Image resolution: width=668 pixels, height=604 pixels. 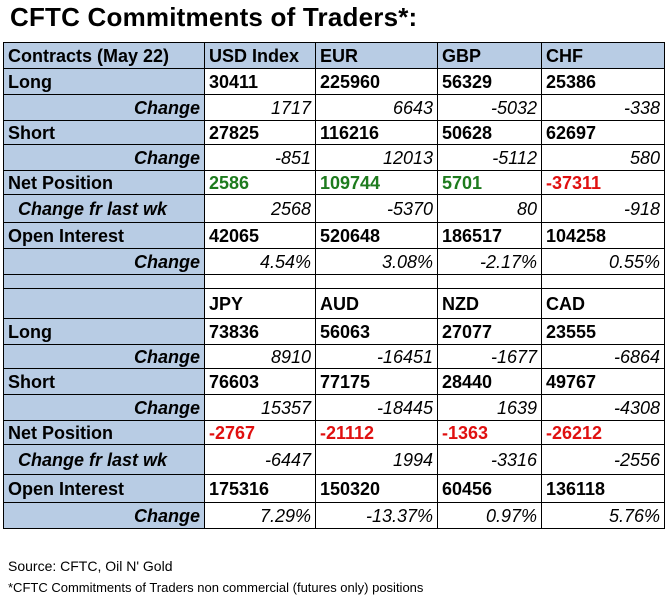 What do you see at coordinates (260, 261) in the screenshot?
I see `change-cell: 4.54%` at bounding box center [260, 261].